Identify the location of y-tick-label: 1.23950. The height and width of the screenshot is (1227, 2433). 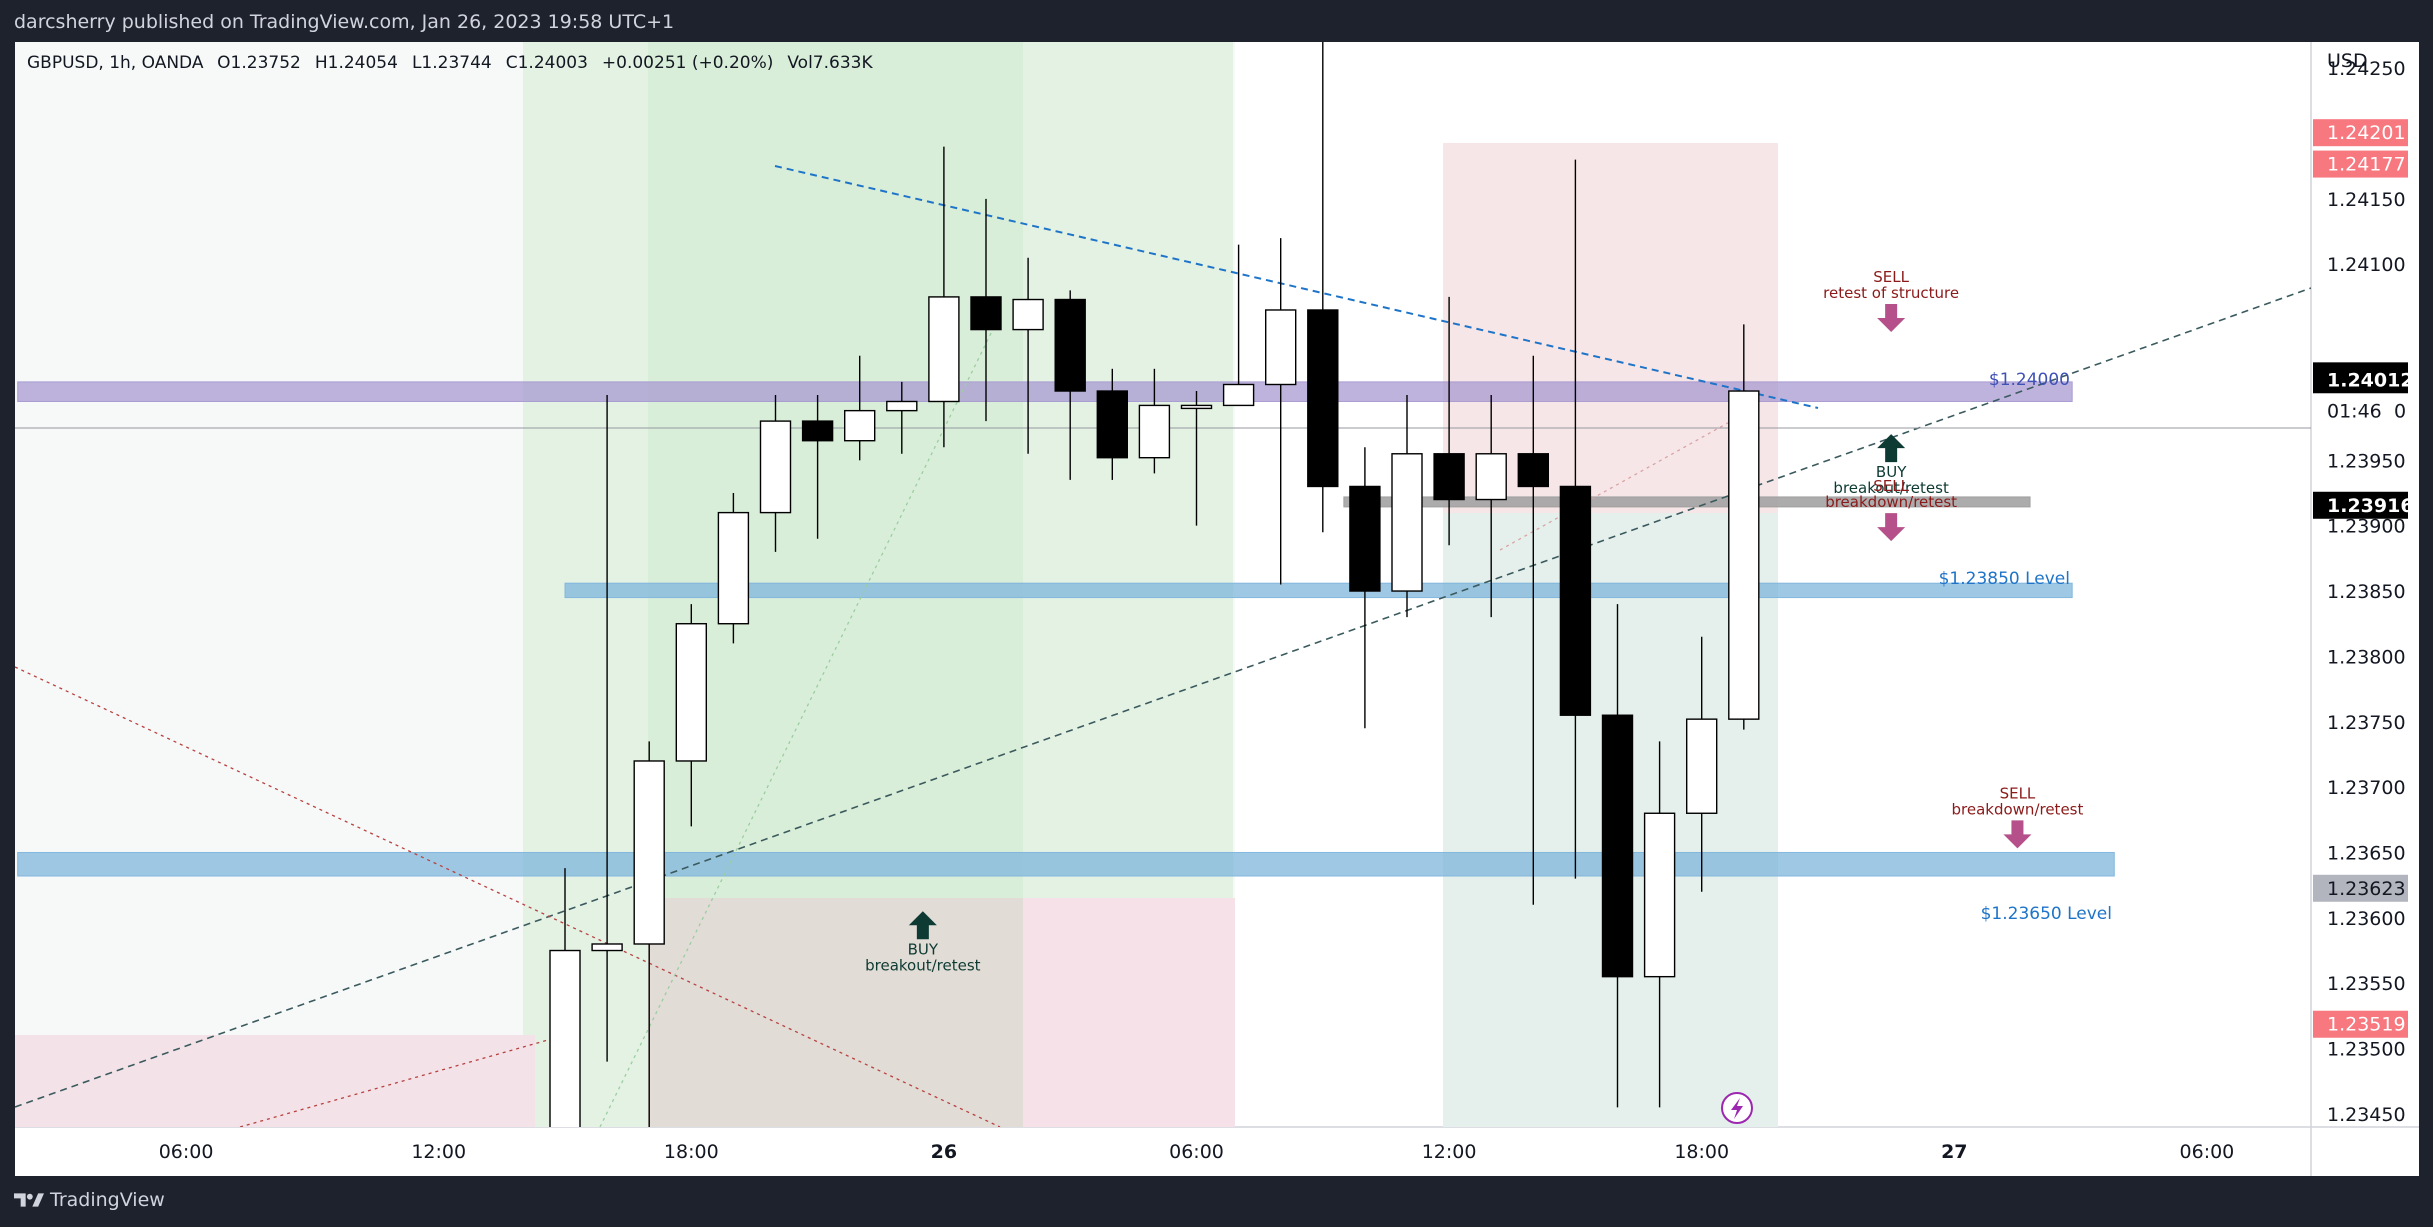
(2366, 461).